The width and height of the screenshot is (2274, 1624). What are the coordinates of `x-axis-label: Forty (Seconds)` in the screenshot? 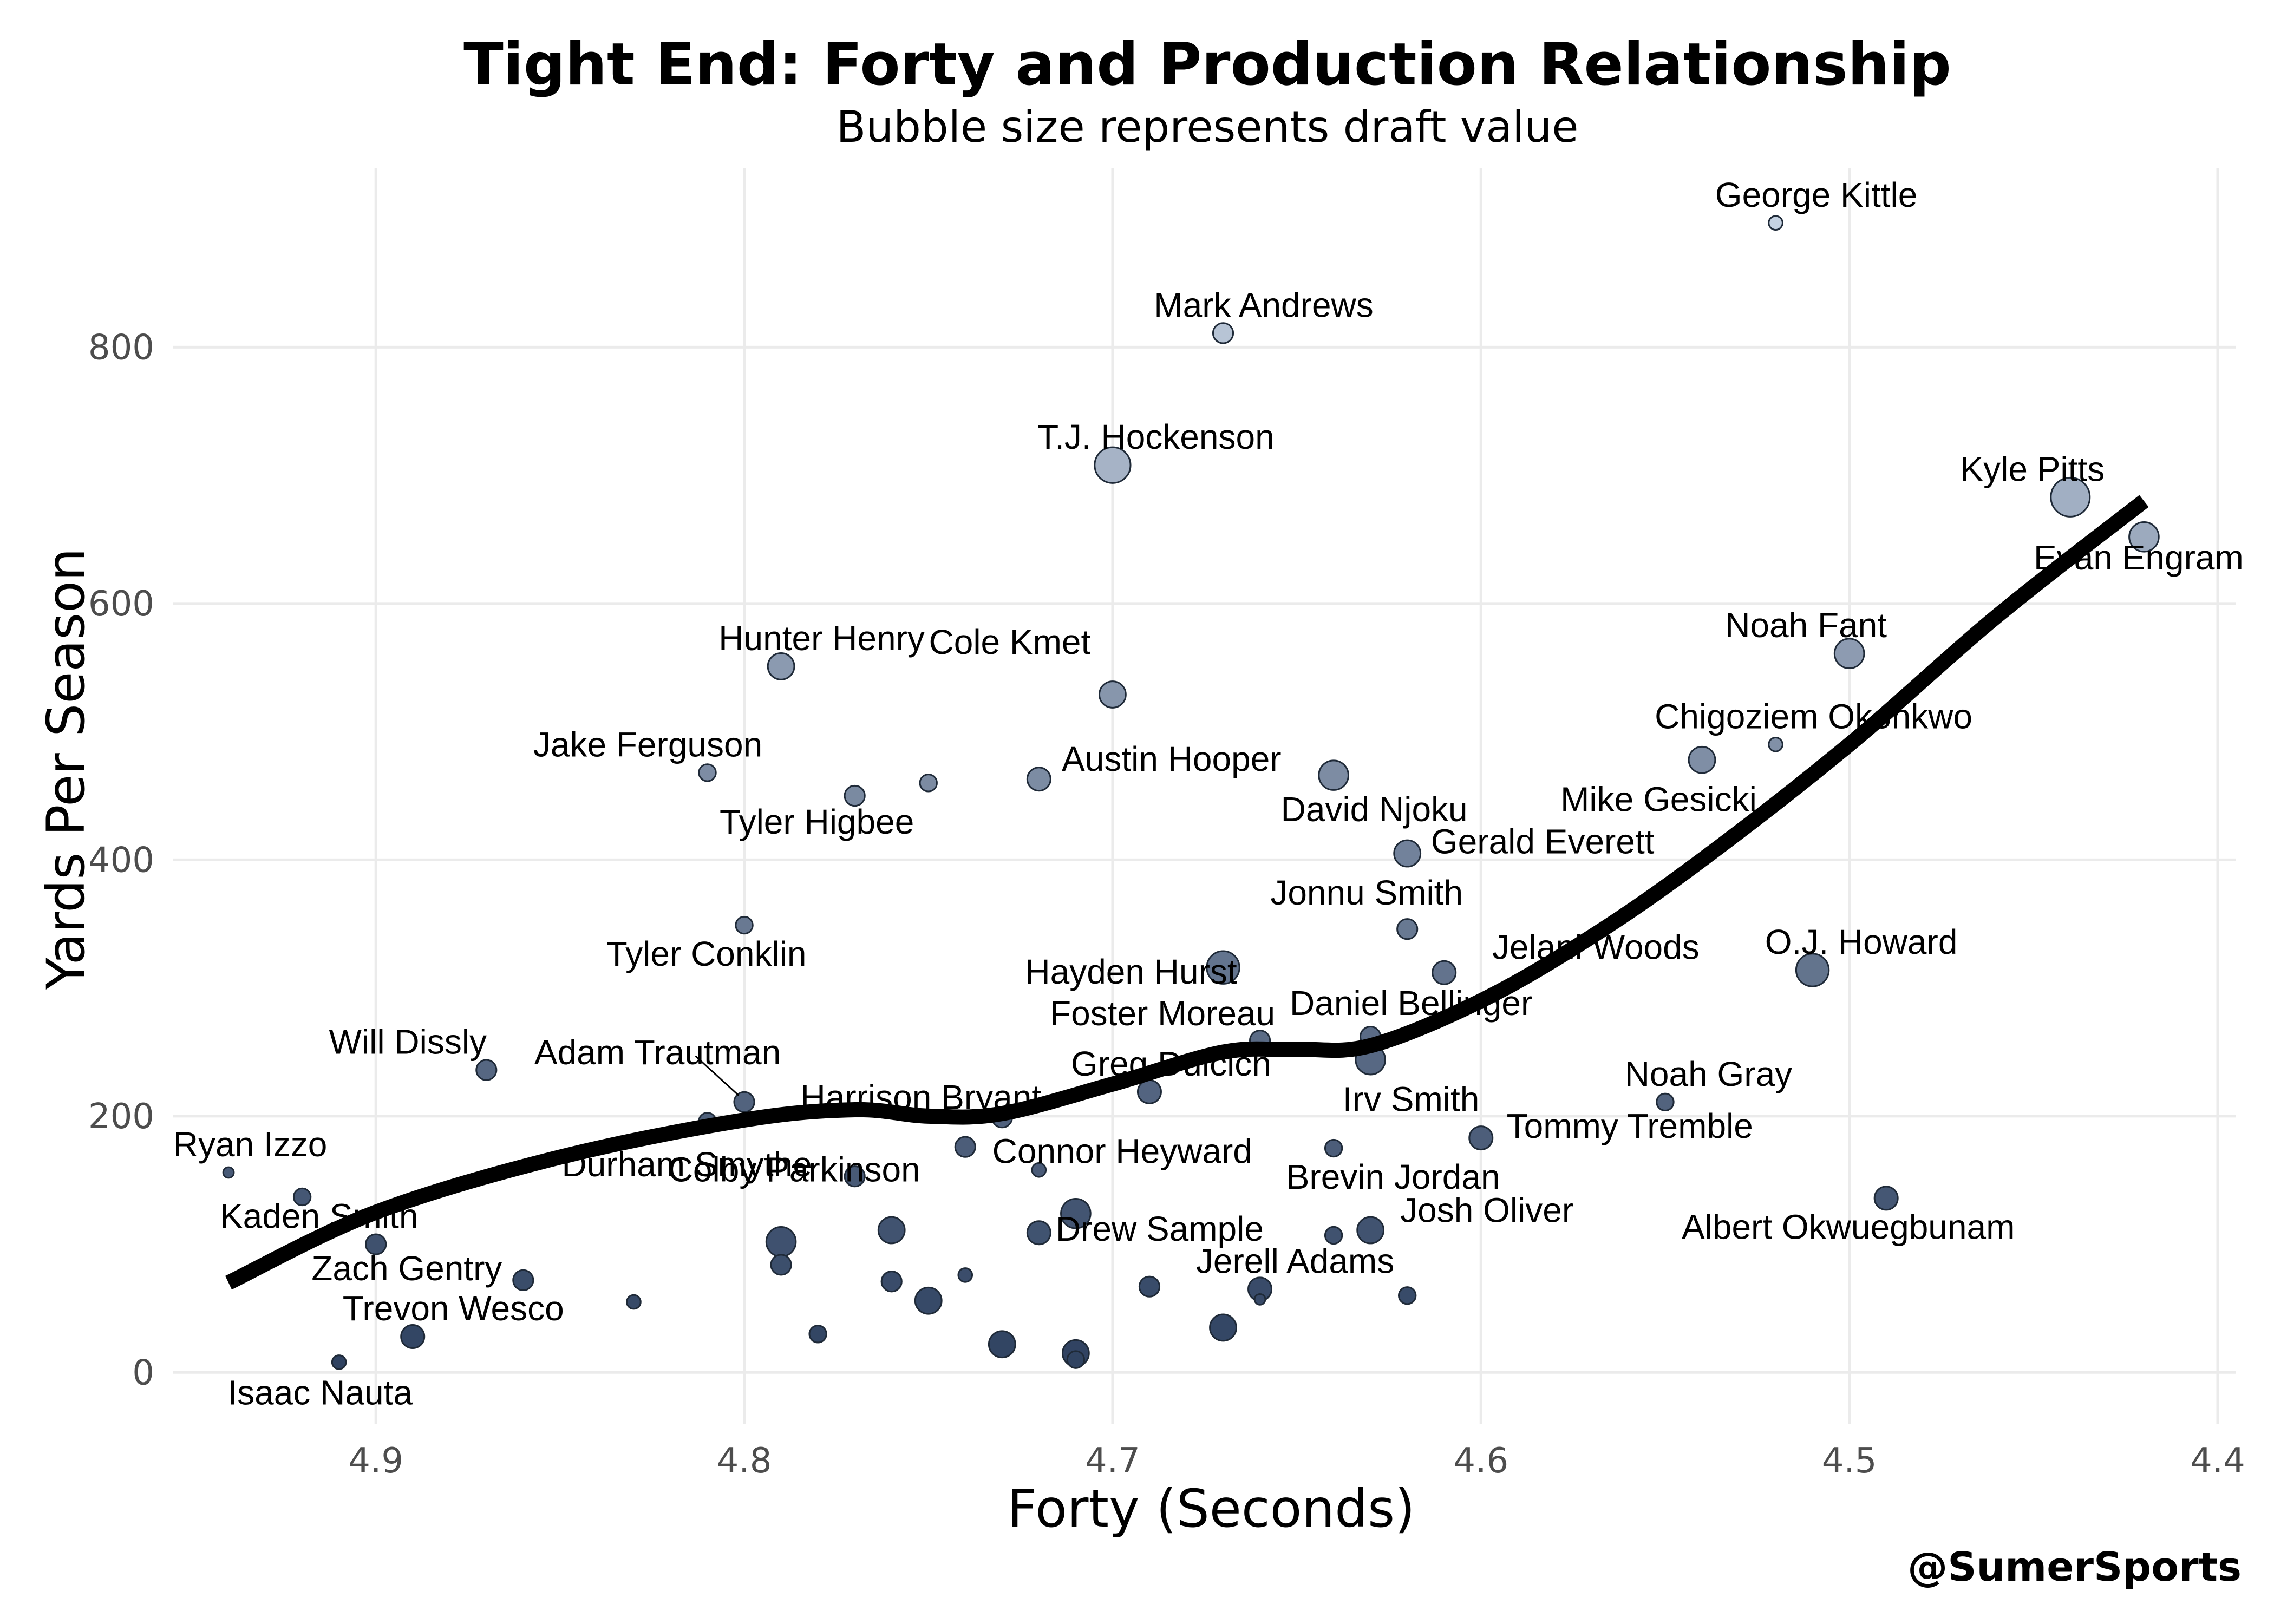 It's located at (1211, 1508).